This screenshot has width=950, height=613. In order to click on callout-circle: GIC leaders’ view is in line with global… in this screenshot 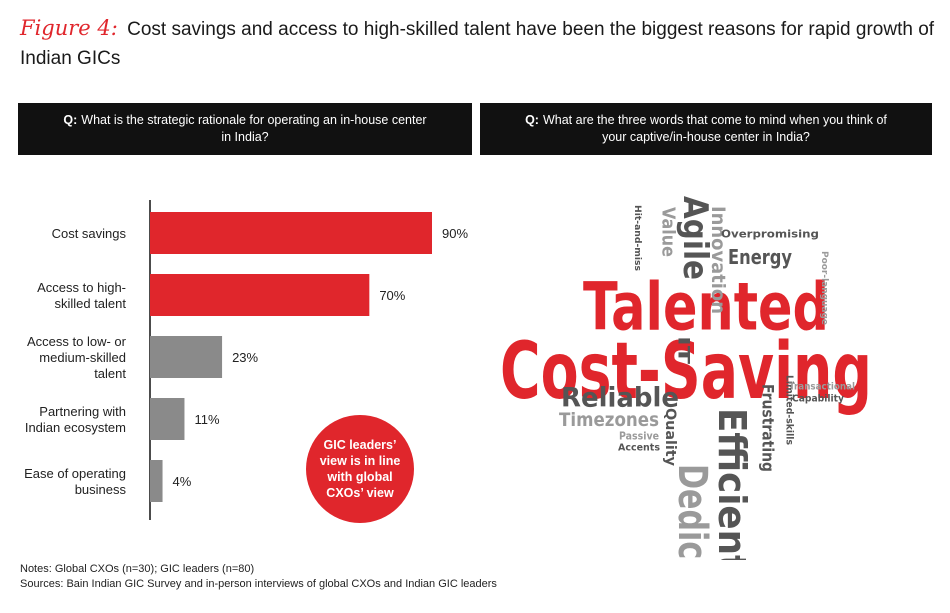, I will do `click(360, 469)`.